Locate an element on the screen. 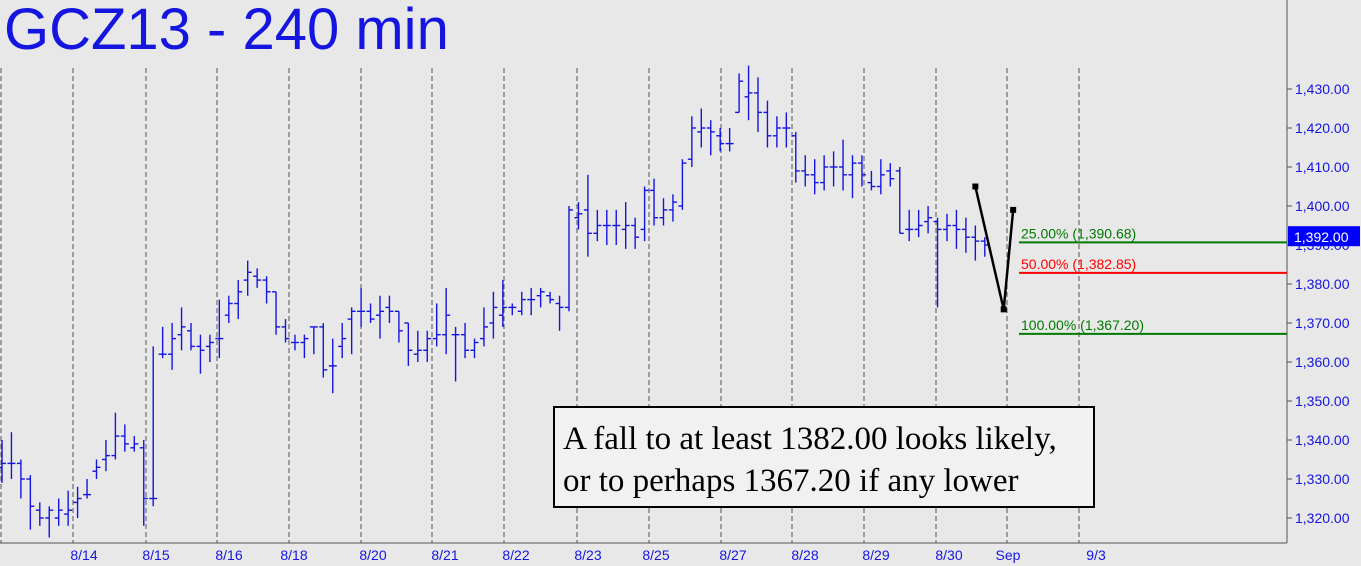  date-tick-label: 8/22 is located at coordinates (515, 555).